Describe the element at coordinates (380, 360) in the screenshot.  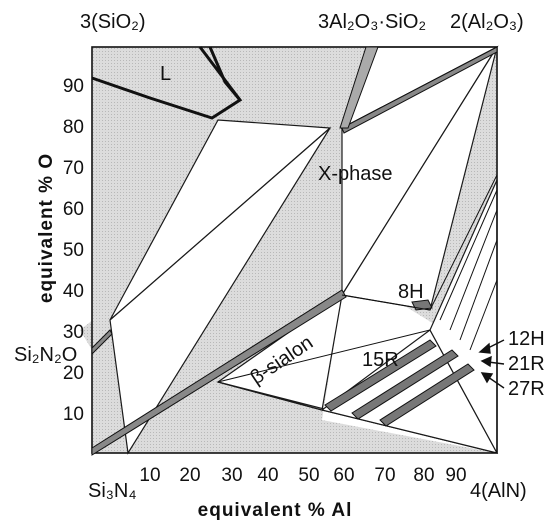
I see `phase-label-15r: 15R` at that location.